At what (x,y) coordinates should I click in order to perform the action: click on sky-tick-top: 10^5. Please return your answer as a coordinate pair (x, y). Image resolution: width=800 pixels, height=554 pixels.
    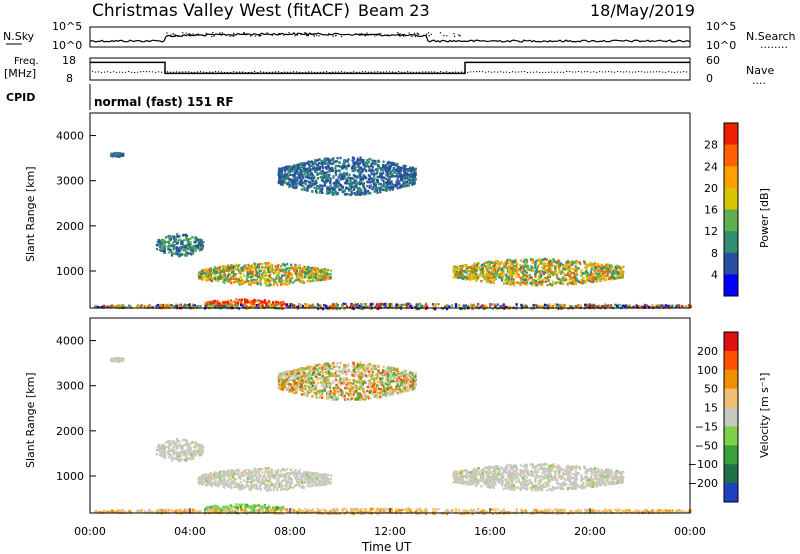
    Looking at the image, I should click on (67, 26).